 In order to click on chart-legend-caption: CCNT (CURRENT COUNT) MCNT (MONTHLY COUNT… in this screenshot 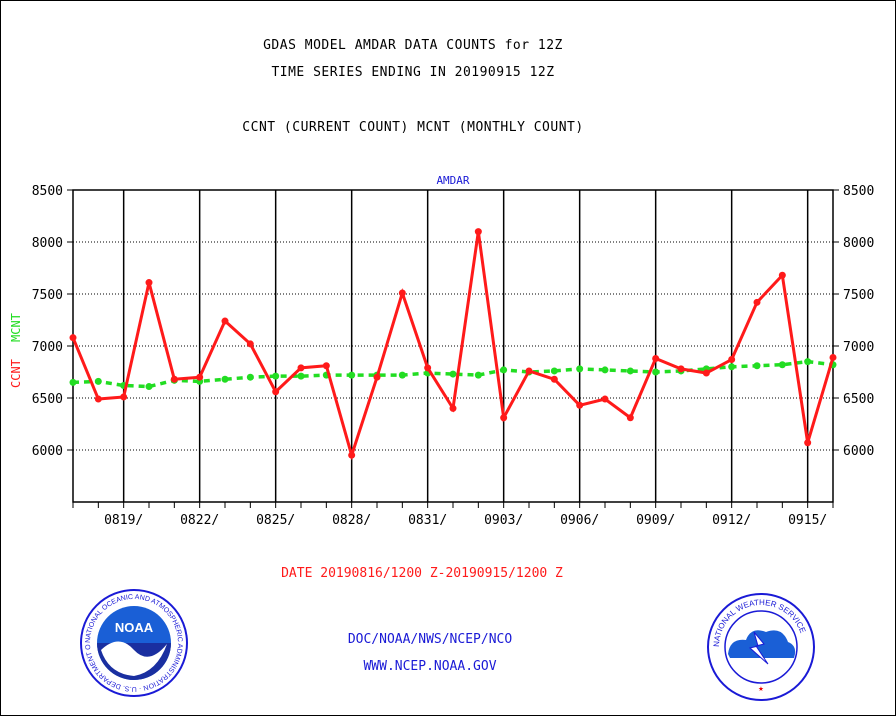, I will do `click(413, 127)`.